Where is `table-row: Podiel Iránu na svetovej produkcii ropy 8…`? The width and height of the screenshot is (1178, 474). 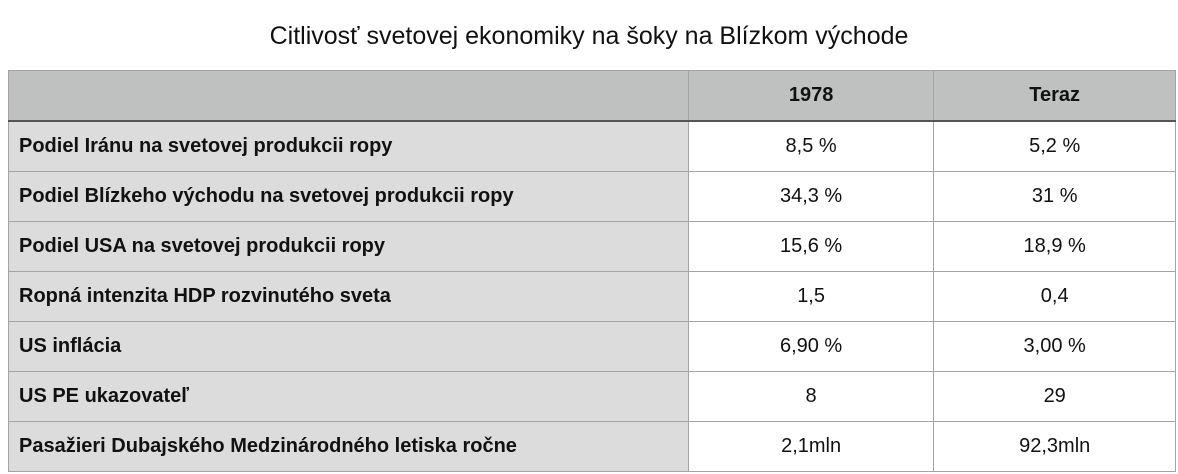 table-row: Podiel Iránu na svetovej produkcii ropy 8… is located at coordinates (592, 146).